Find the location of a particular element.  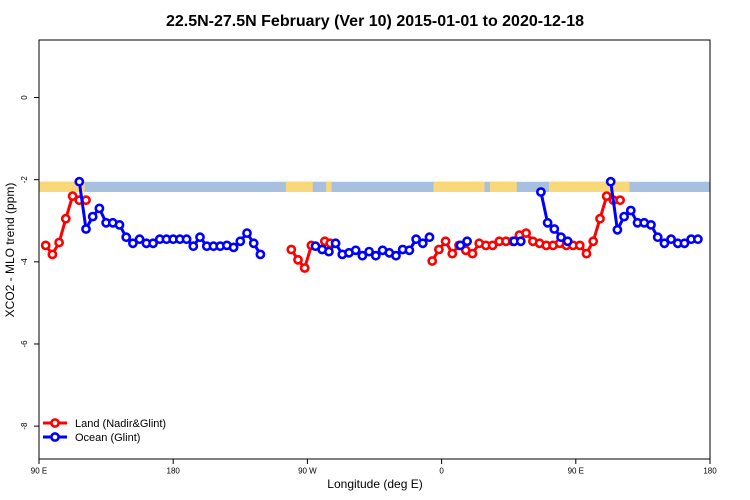

y-axis-label: XCO2 - MLO trend (ppm) is located at coordinates (10, 250).